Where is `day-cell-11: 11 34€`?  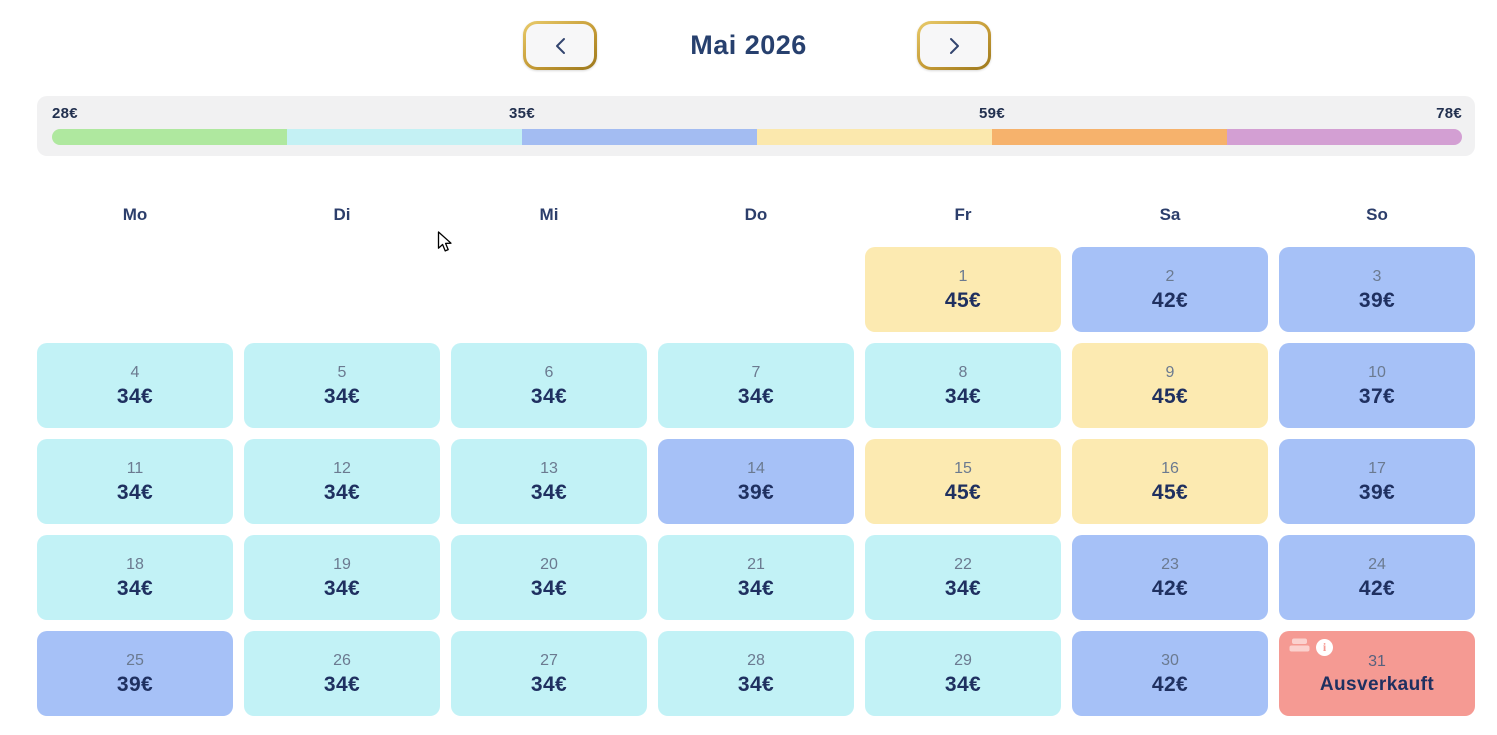
day-cell-11: 11 34€ is located at coordinates (135, 481).